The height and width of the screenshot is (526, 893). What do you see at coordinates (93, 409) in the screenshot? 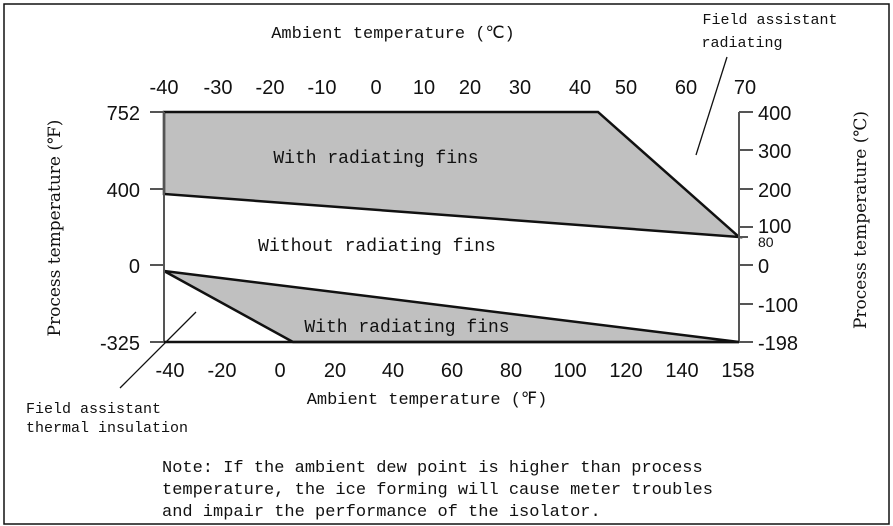
I see `callout-insulation-line1: Field assistant` at bounding box center [93, 409].